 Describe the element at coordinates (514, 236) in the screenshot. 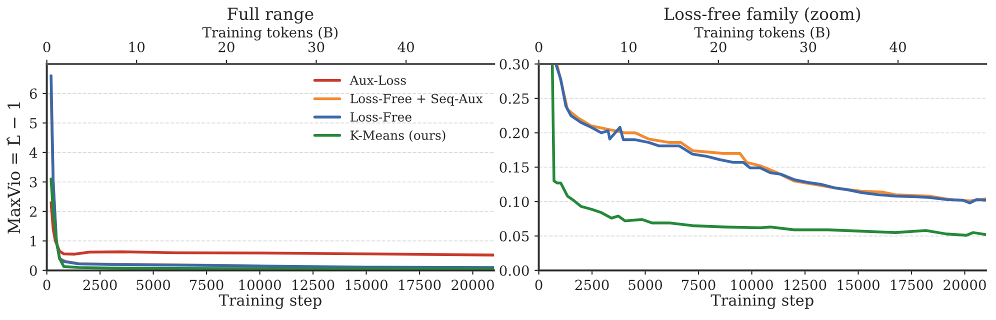

I see `y-tick-label: 0.05` at that location.